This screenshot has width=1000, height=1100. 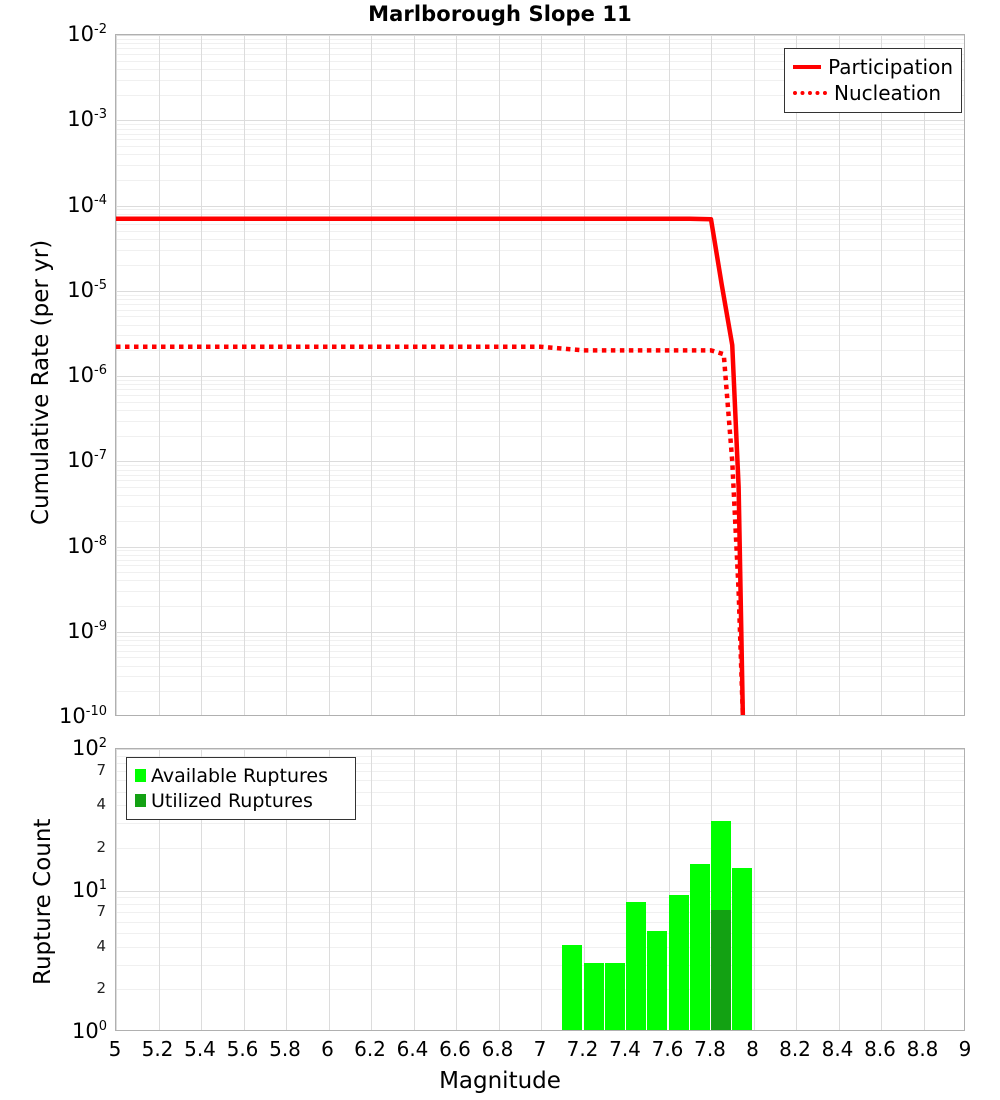 What do you see at coordinates (232, 800) in the screenshot?
I see `legend-label-utilized: Utilized Ruptures` at bounding box center [232, 800].